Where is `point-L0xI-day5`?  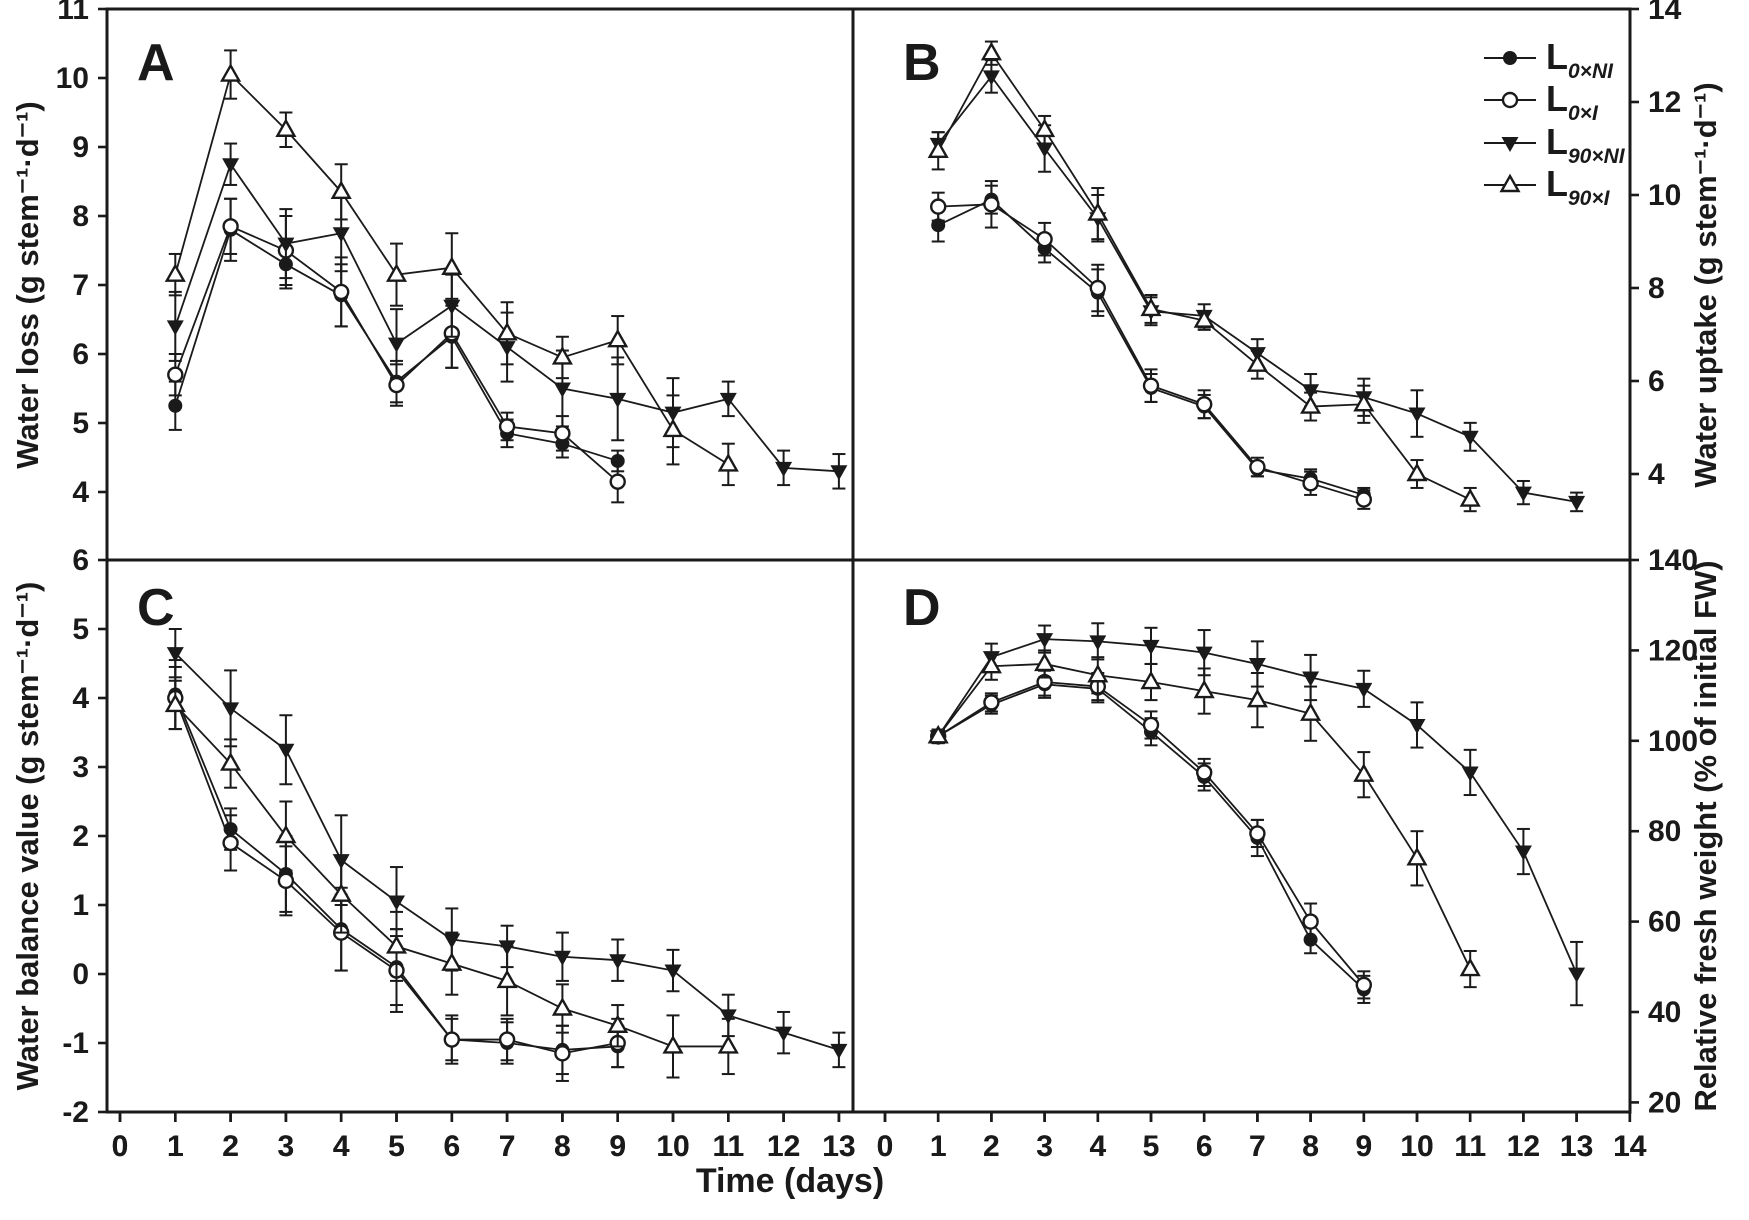 point-L0xI-day5 is located at coordinates (1151, 725).